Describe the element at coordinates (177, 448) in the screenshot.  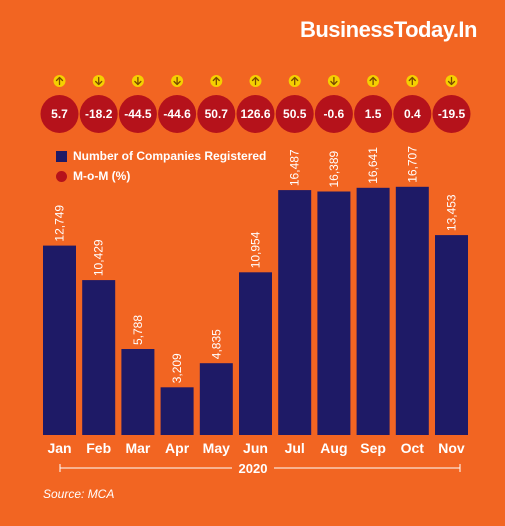
I see `x-tick-label: Apr` at that location.